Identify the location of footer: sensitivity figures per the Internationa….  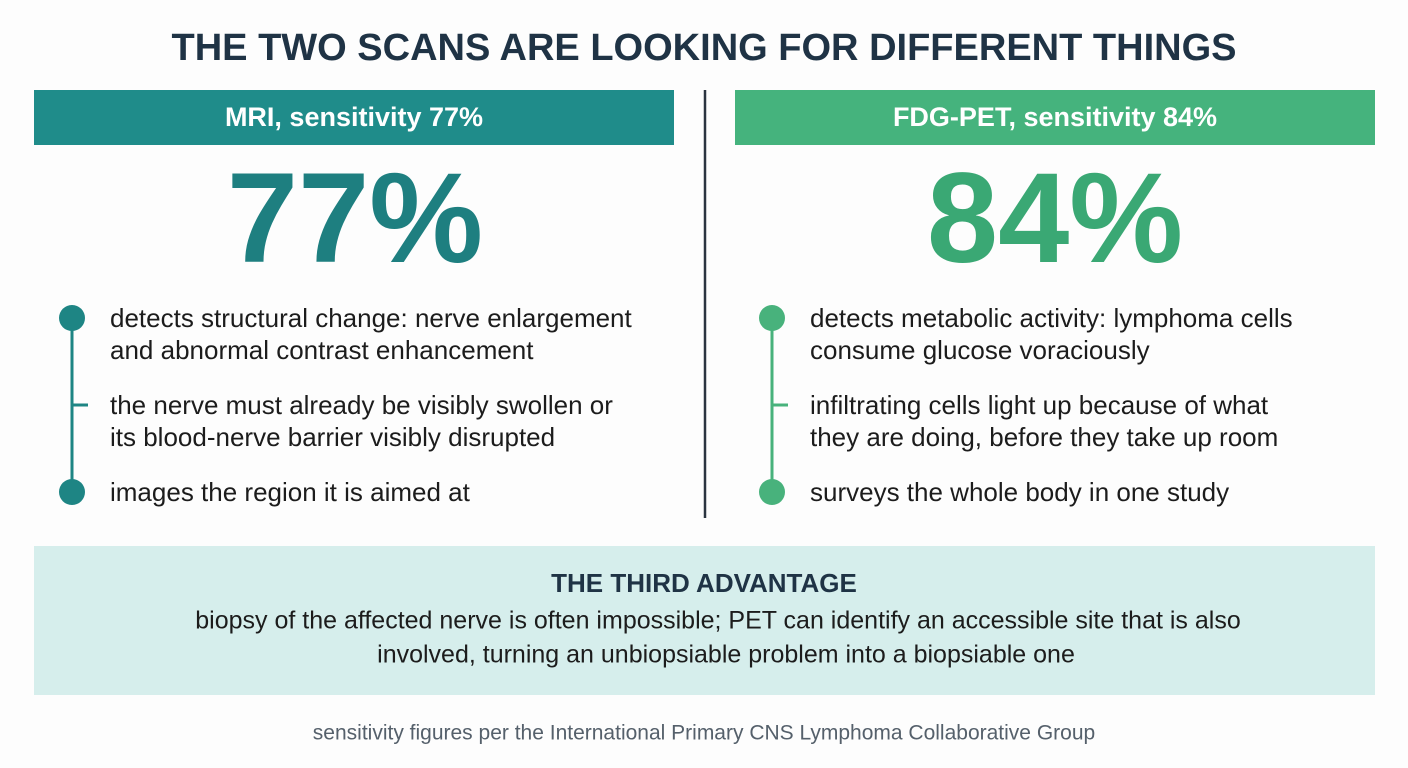
(704, 733).